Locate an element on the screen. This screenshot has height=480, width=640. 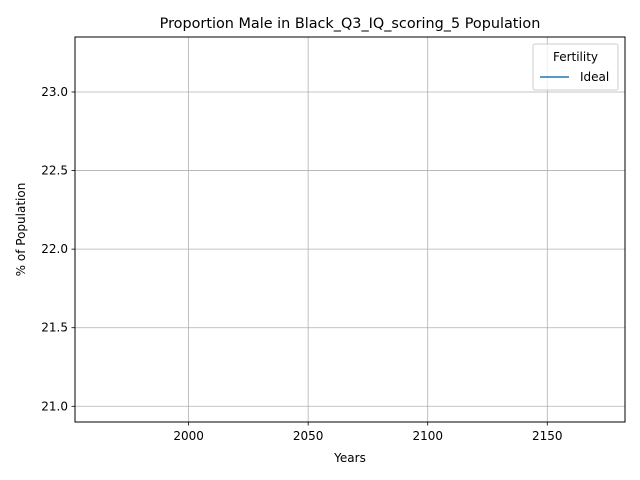
x-tick-label: 2150 is located at coordinates (547, 436).